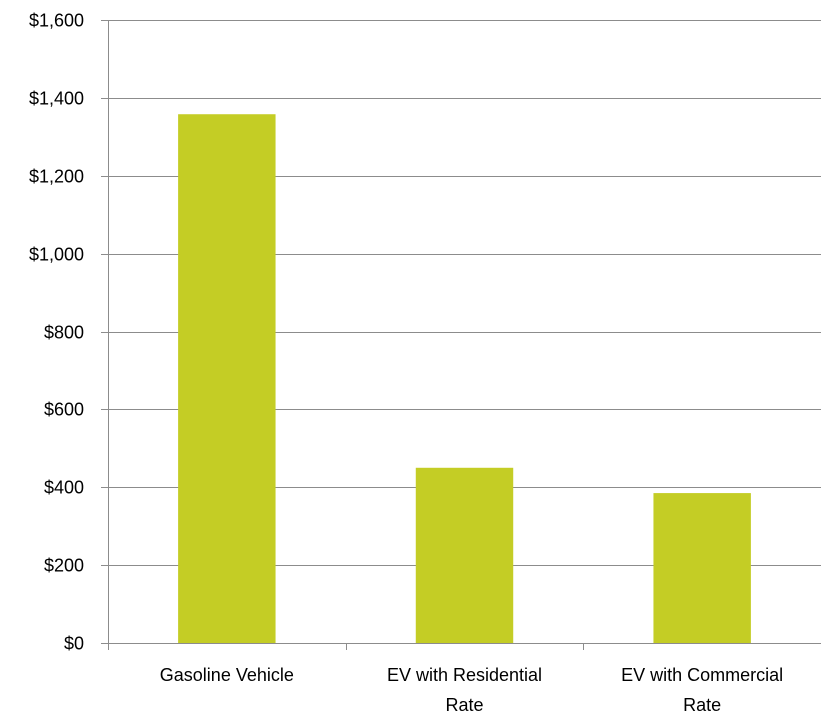 Image resolution: width=821 pixels, height=719 pixels. I want to click on y-tick-label: $1,000, so click(56, 255).